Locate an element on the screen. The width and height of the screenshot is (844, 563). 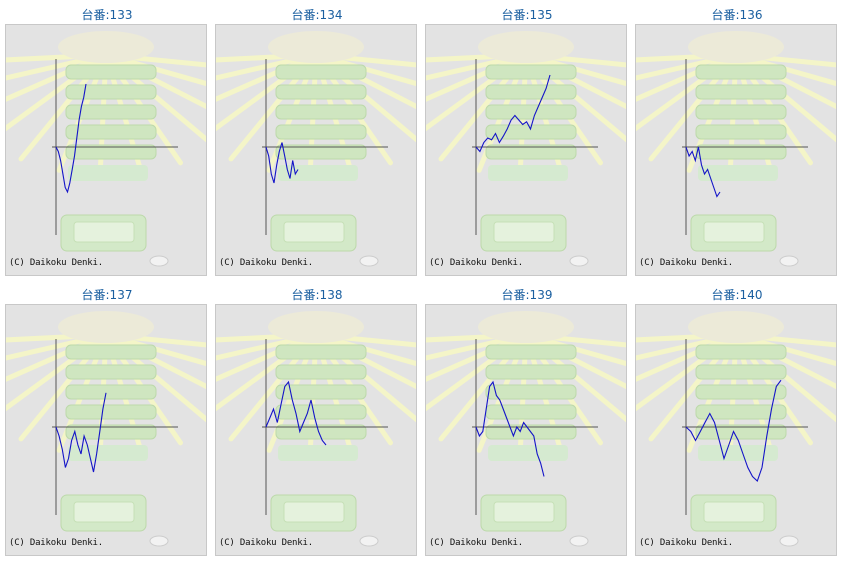
chart-panel: 台番:139 (C) Daikoku Denki. is located at coordinates (527, 420).